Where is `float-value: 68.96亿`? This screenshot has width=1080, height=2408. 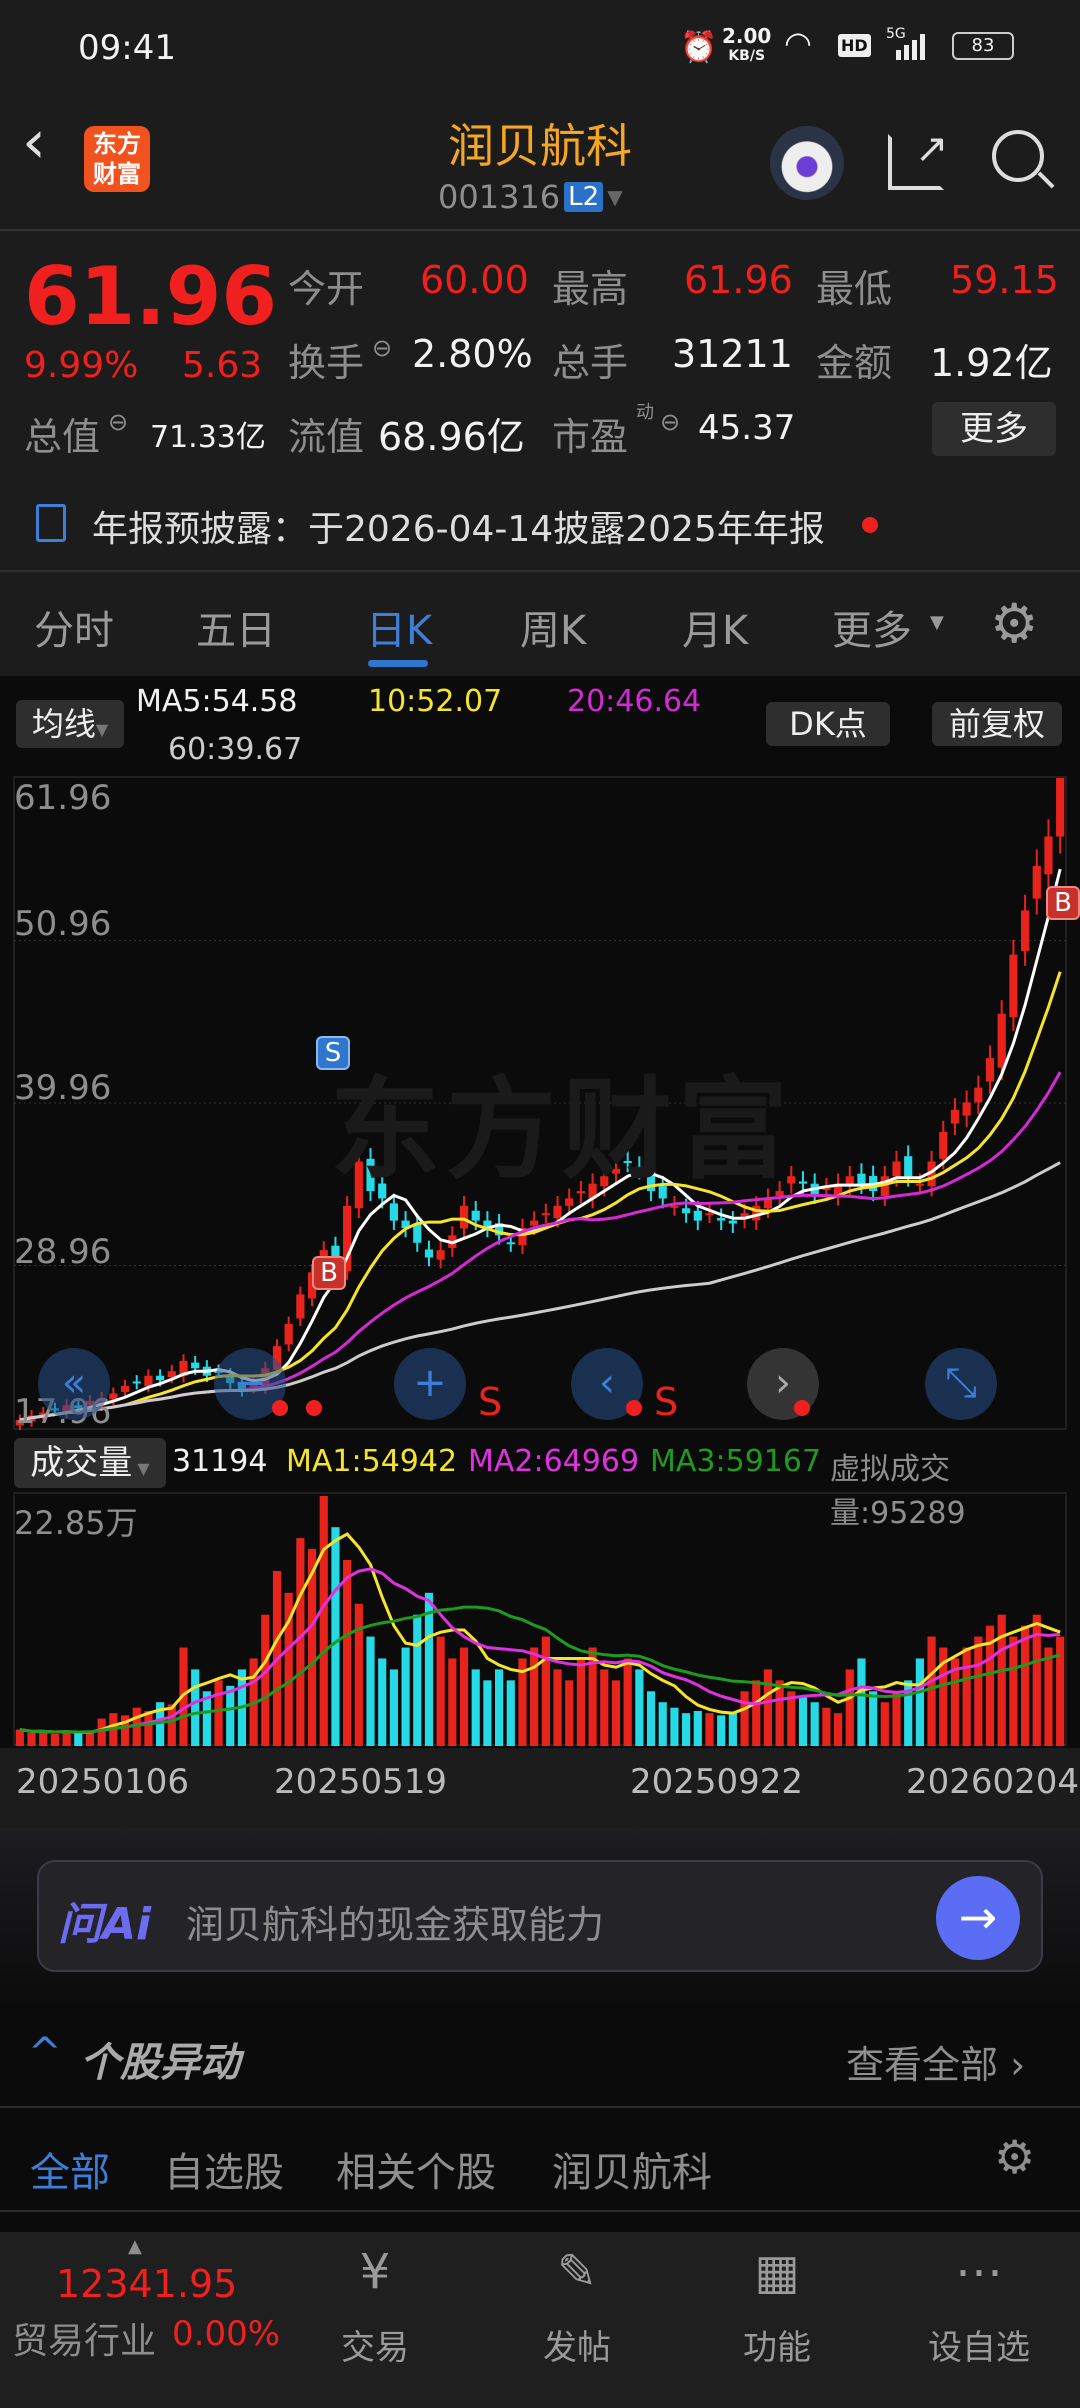
float-value: 68.96亿 is located at coordinates (451, 437).